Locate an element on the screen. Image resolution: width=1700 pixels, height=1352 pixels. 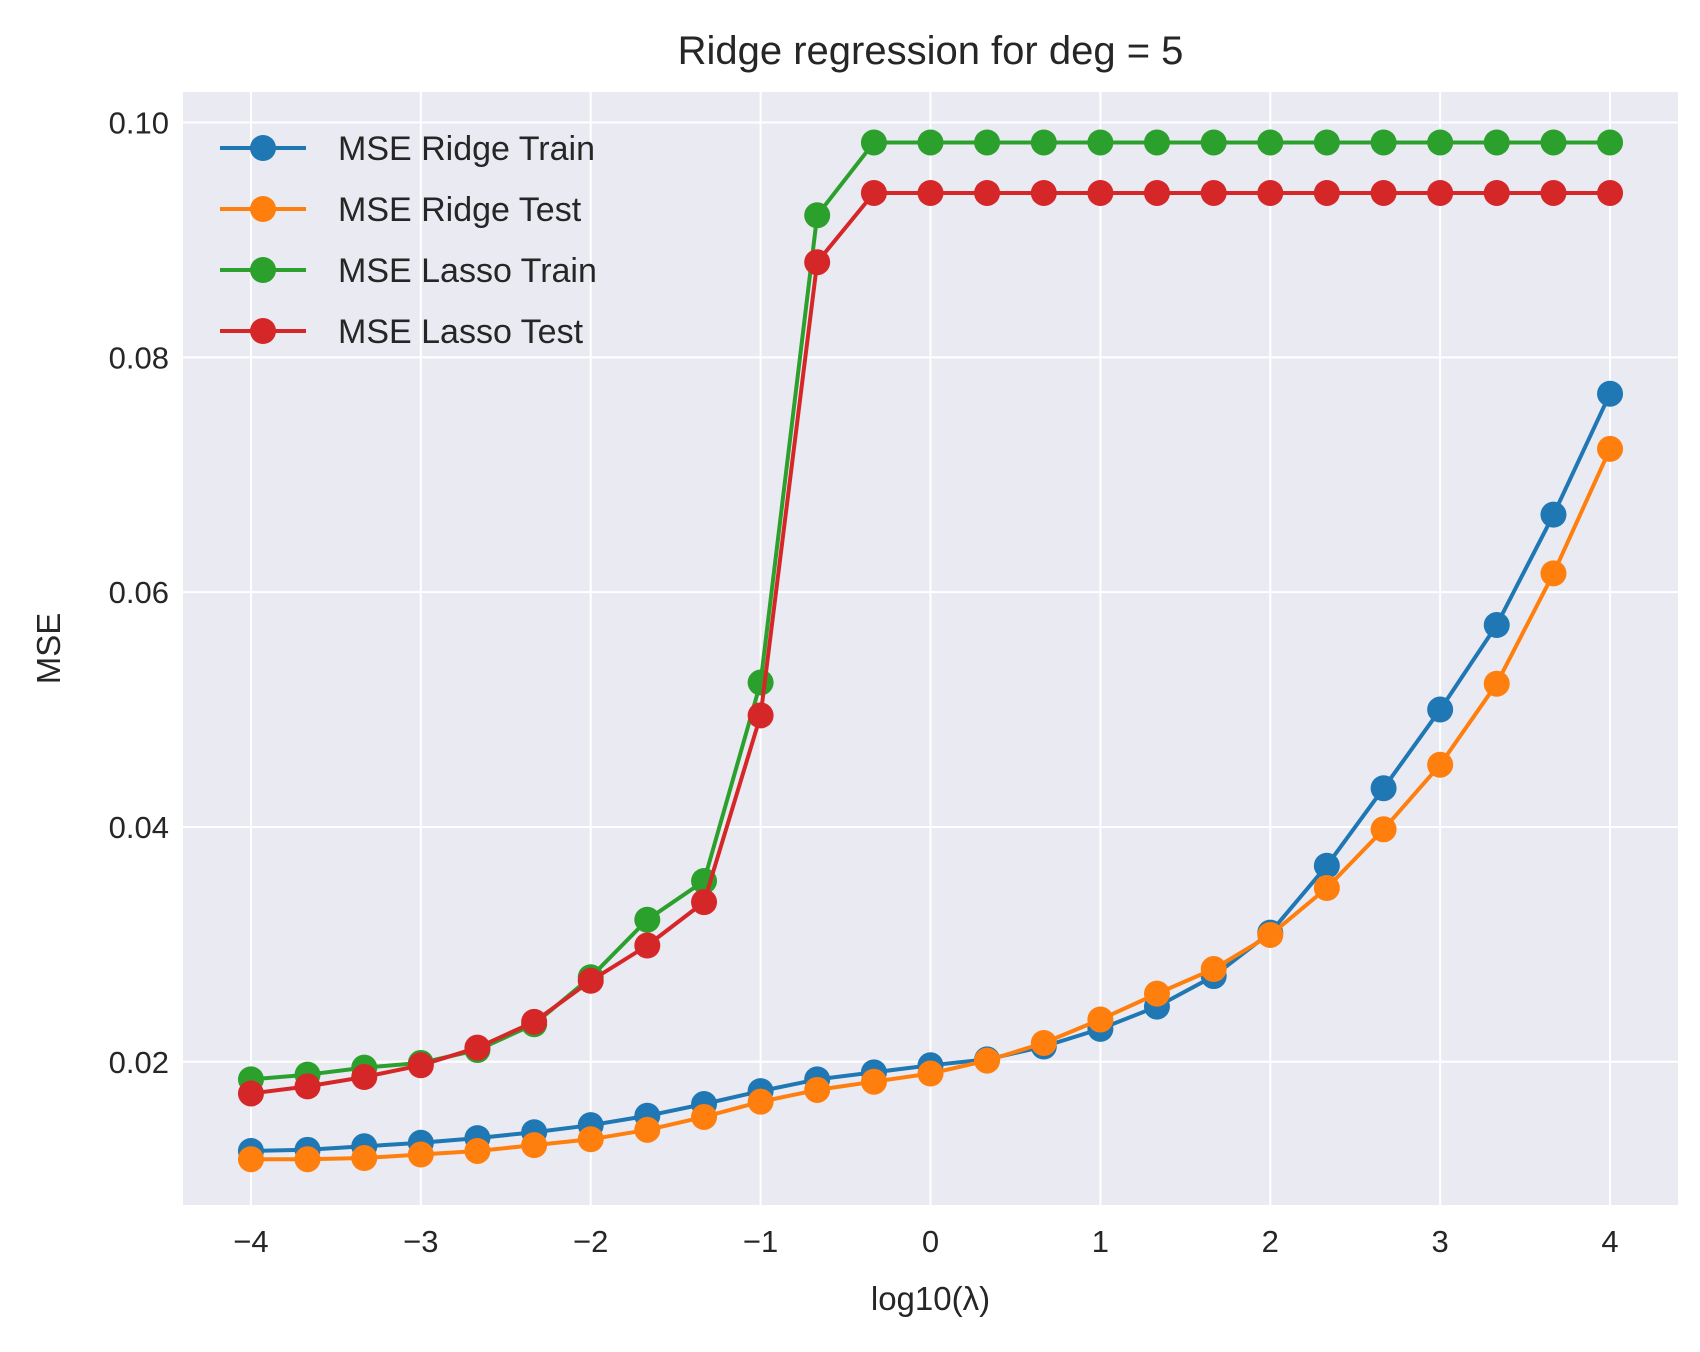
x-axis-ticks: −4 −3 −2 −1 0 1 2 3 4 is located at coordinates (925, 1241).